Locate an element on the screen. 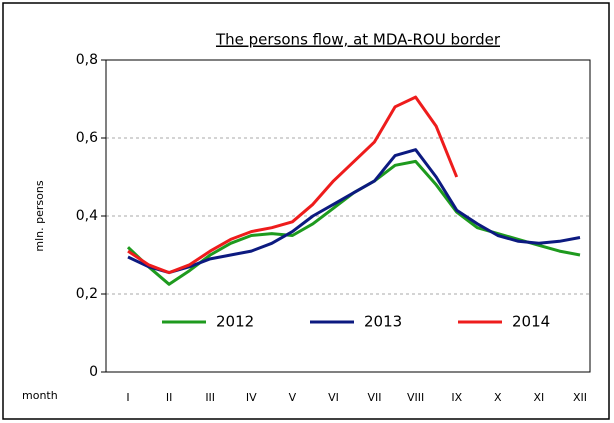  x-tick-label: XII is located at coordinates (580, 397).